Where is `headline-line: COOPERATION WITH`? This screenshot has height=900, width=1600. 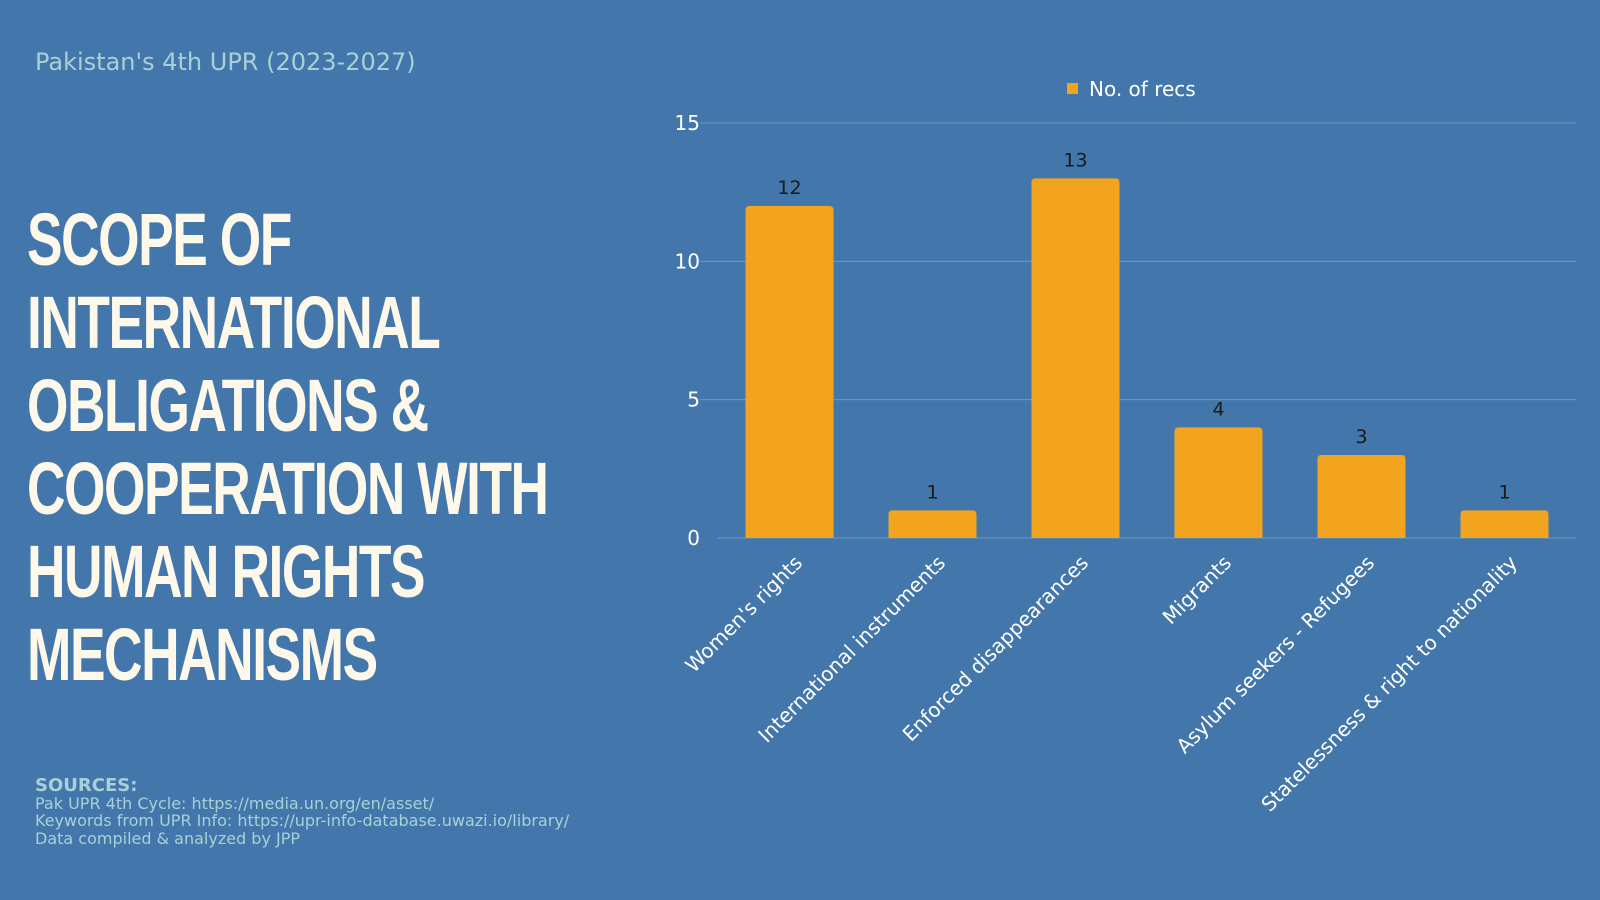
headline-line: COOPERATION WITH is located at coordinates (288, 488).